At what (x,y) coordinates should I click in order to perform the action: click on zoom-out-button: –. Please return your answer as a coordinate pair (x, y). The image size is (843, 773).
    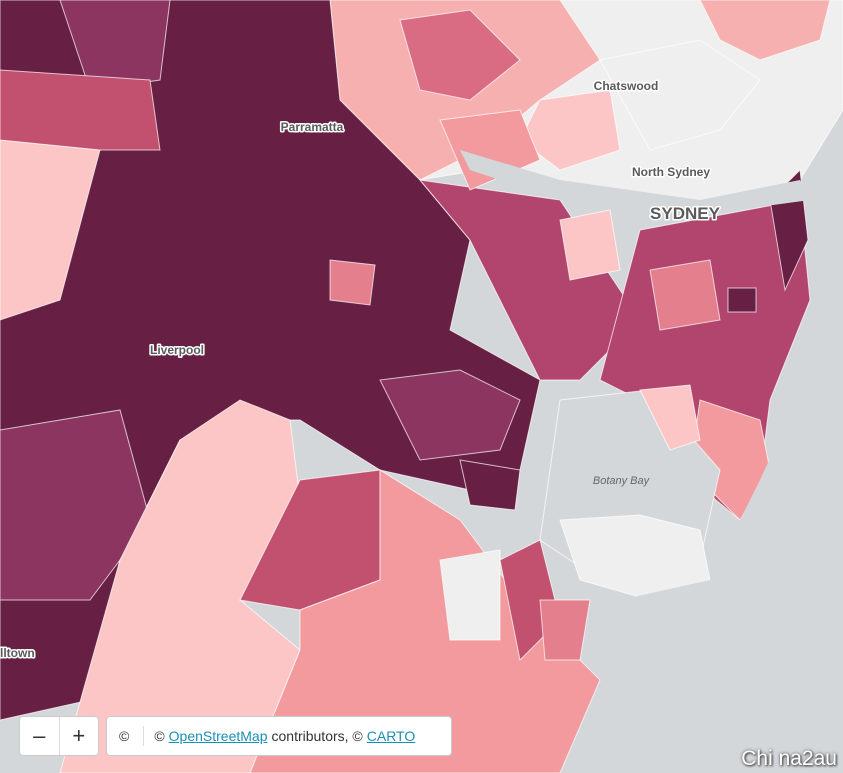
    Looking at the image, I should click on (39, 735).